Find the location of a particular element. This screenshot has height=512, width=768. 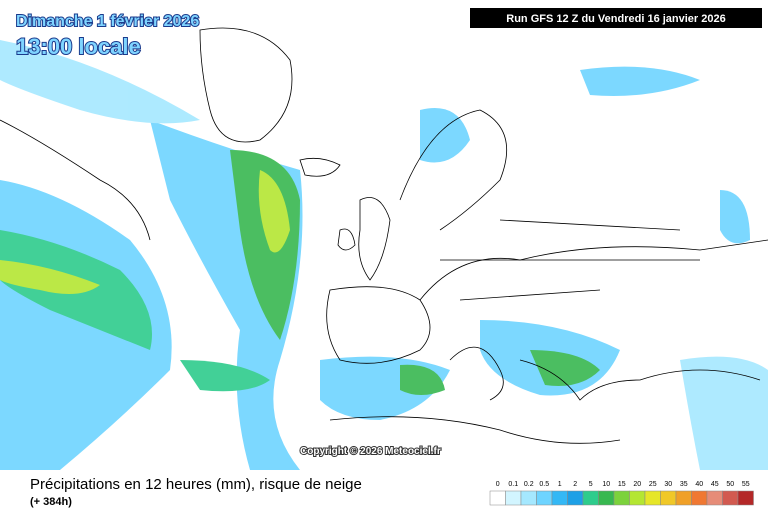

run-label: Run GFS 12 Z du Vendredi 16 janvier 2026 is located at coordinates (615, 19).